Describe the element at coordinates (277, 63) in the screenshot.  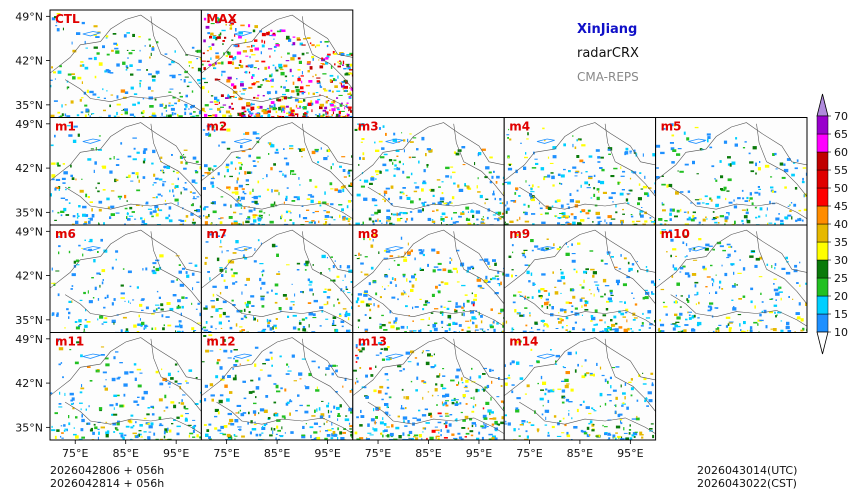
I see `map-panel-max: MAX` at that location.